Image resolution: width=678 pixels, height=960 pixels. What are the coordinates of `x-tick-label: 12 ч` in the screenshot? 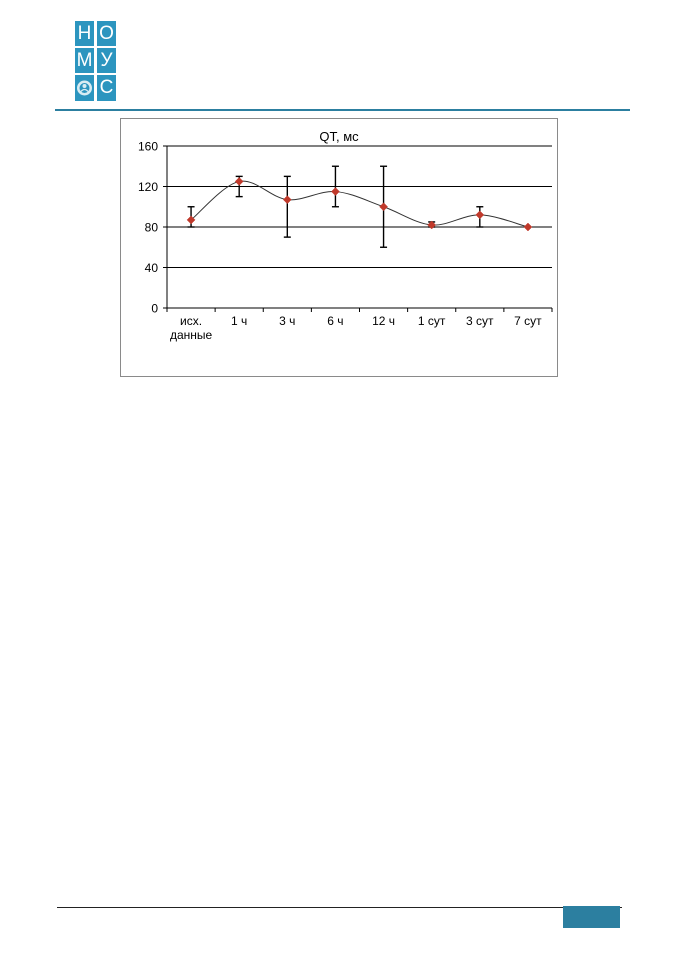 It's located at (383, 321).